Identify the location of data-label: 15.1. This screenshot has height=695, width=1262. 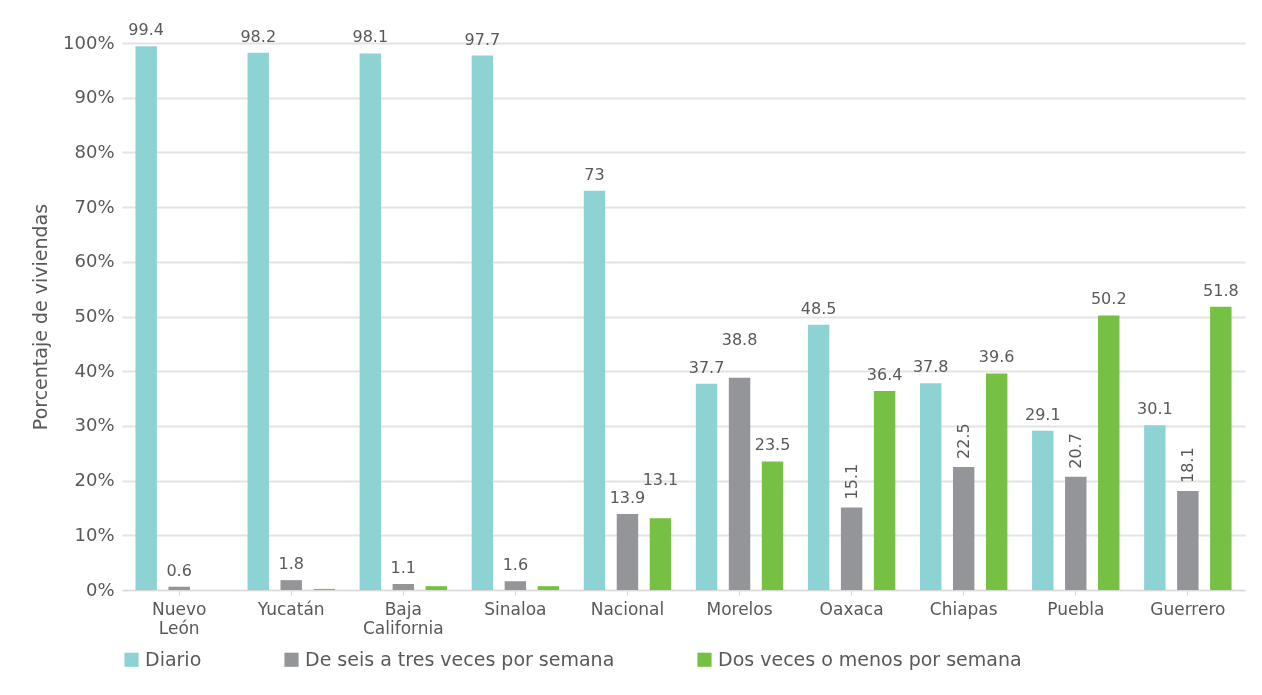
(851, 481).